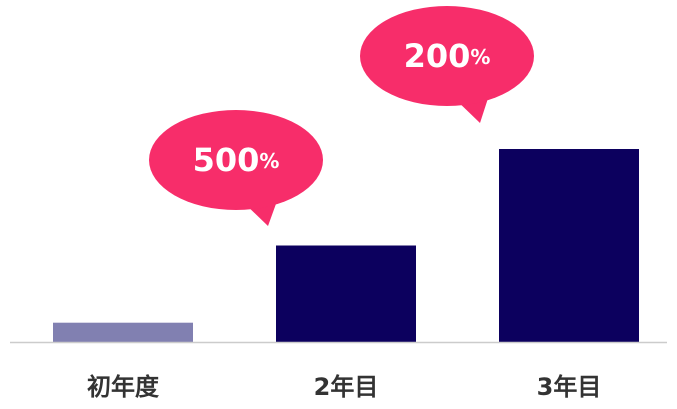 Image resolution: width=677 pixels, height=409 pixels. I want to click on speech-bubble: 200%, so click(447, 64).